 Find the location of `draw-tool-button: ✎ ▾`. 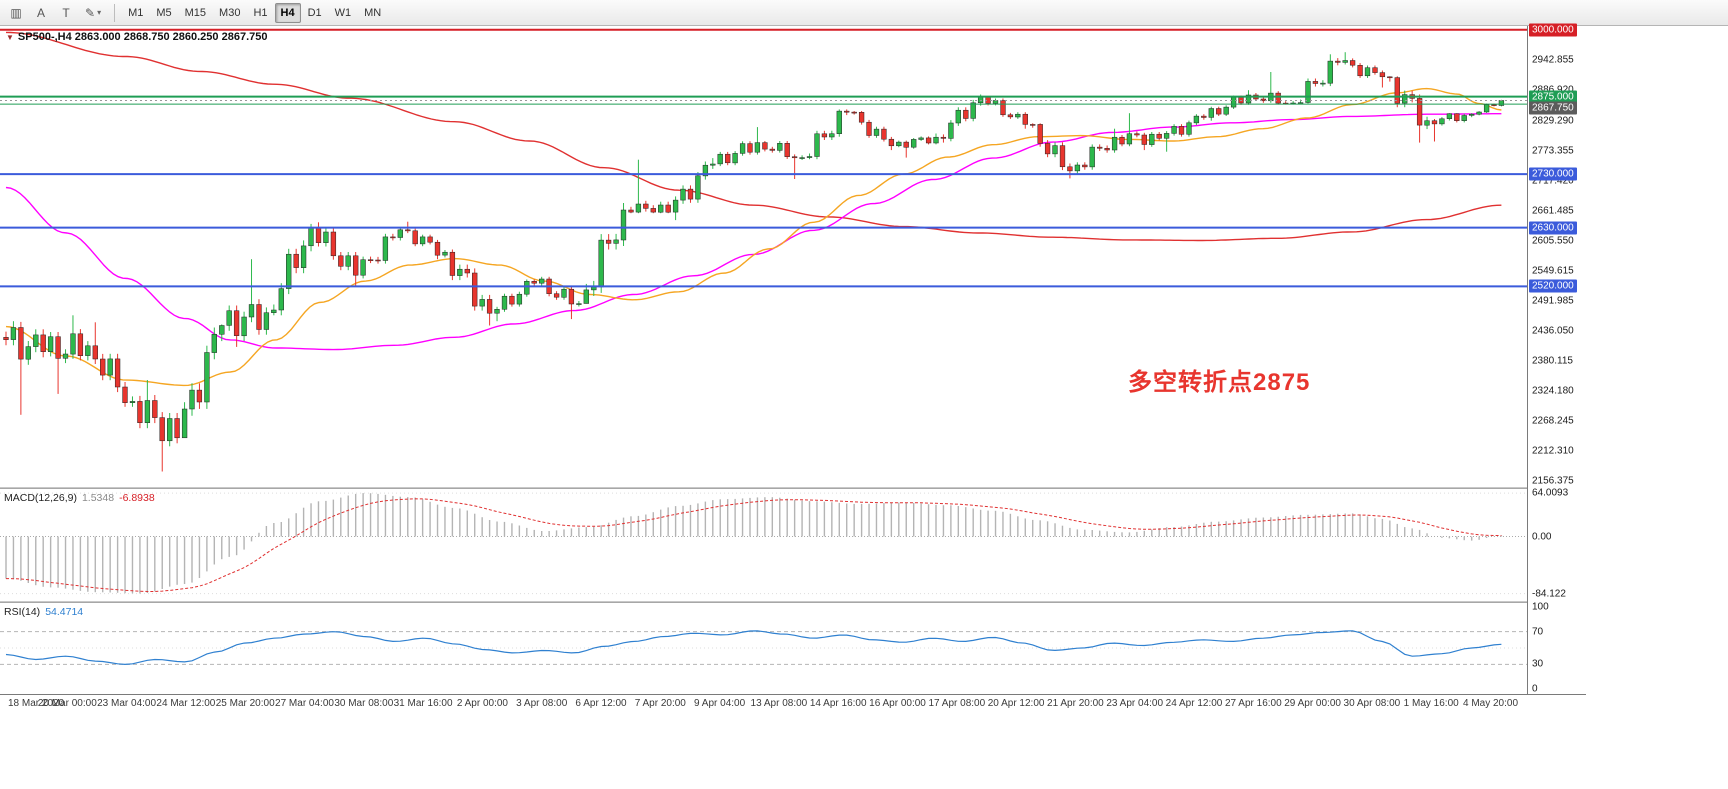

draw-tool-button: ✎ ▾ is located at coordinates (93, 12).